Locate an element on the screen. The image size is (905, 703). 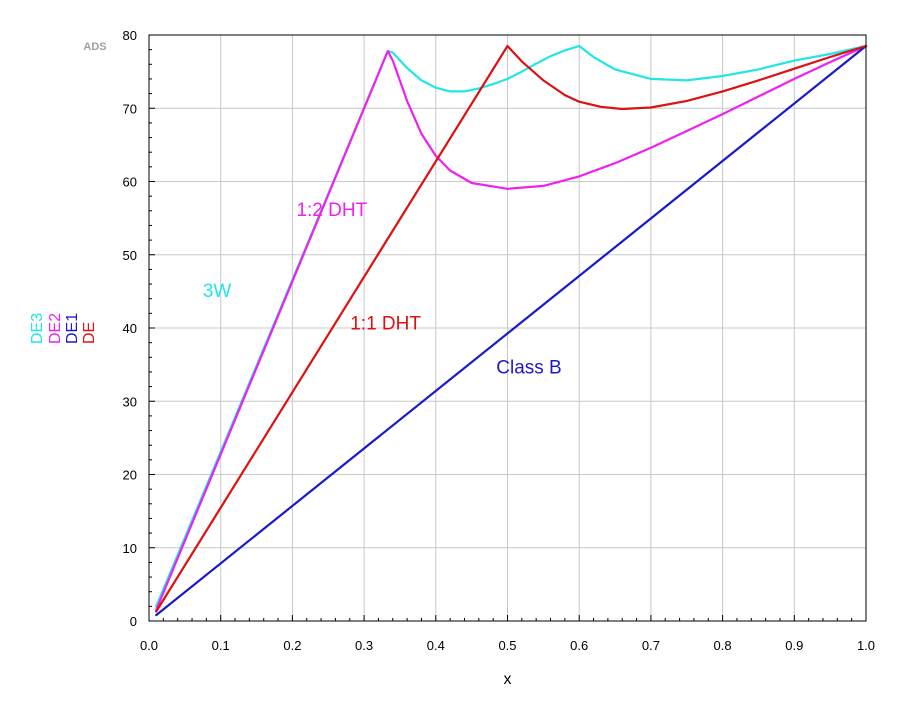
y-tick-label: 40 is located at coordinates (130, 328).